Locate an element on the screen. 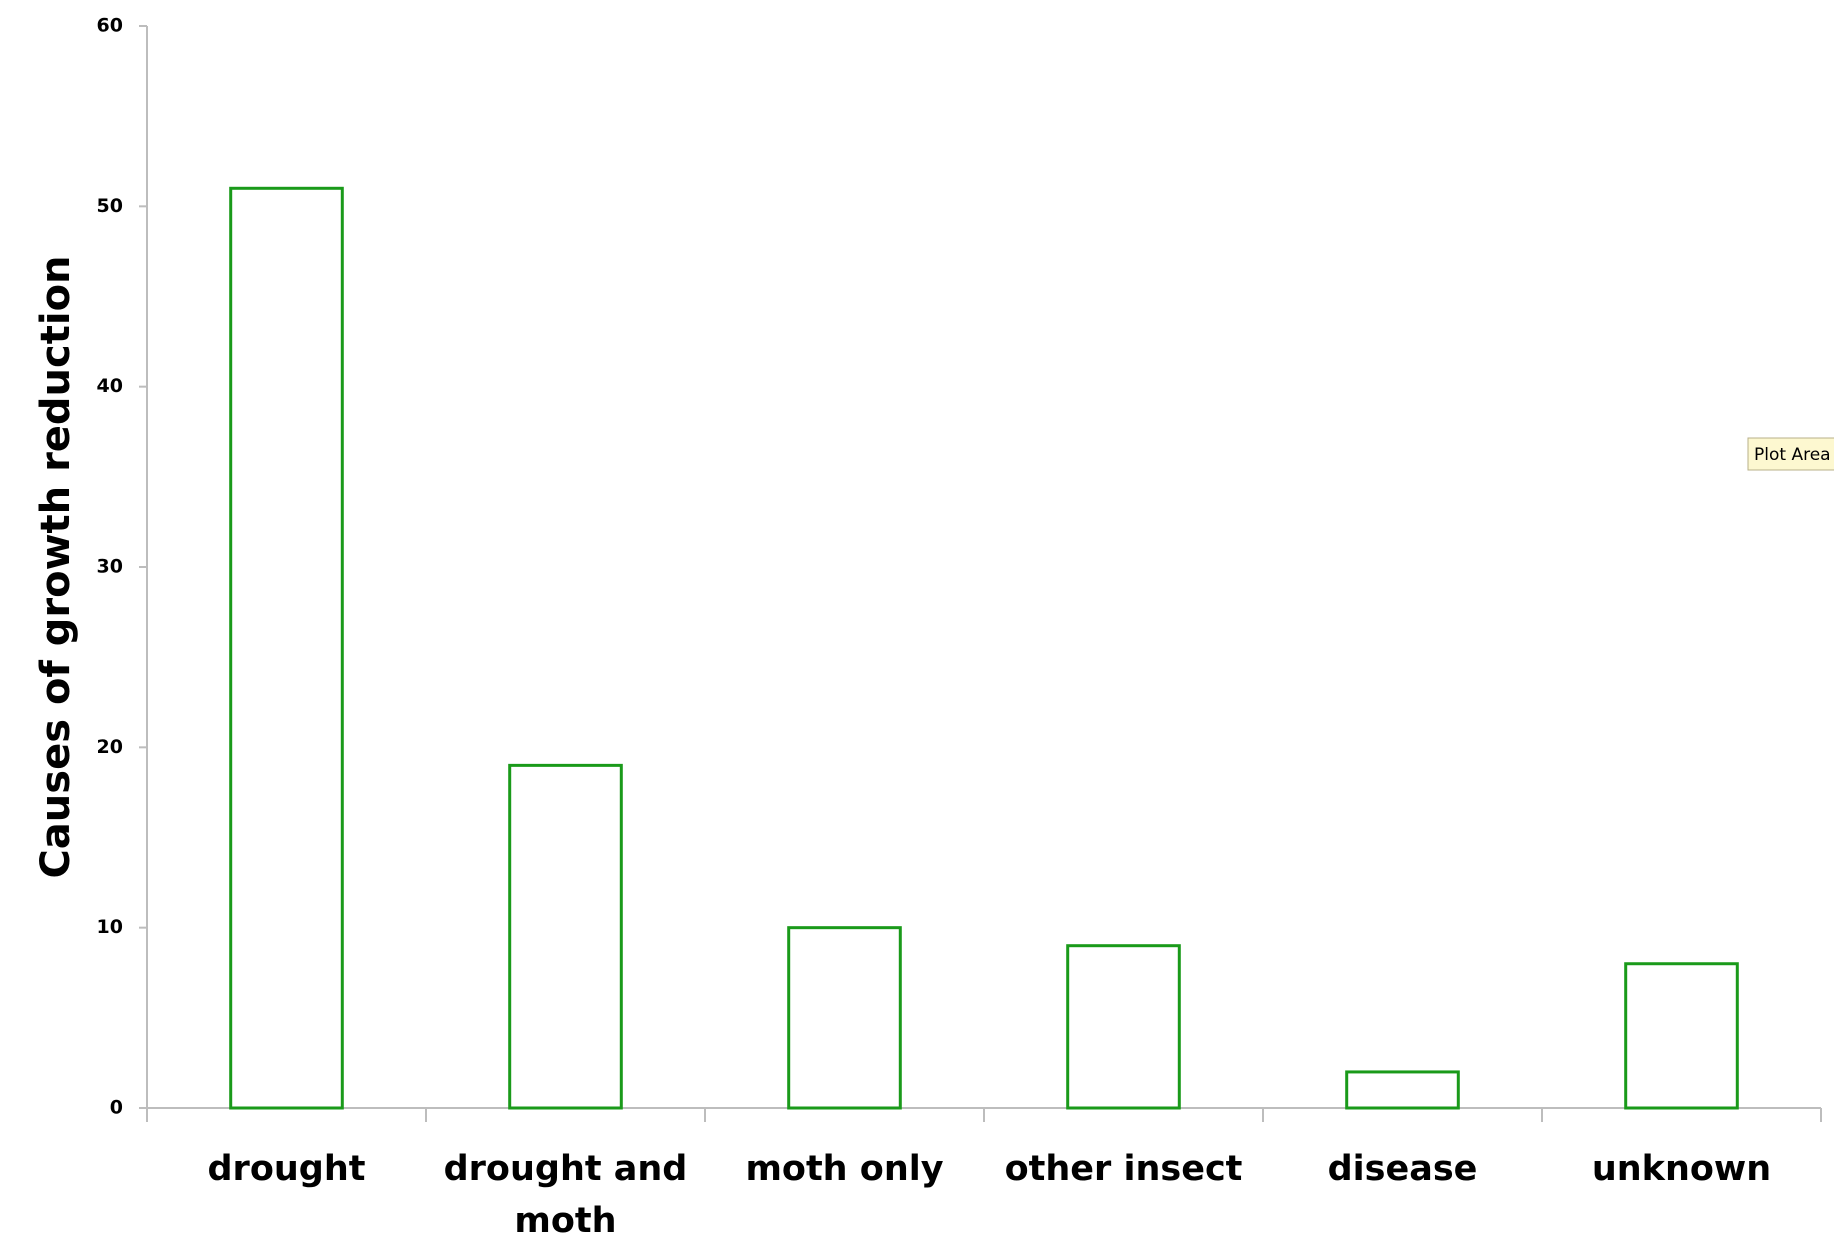 This screenshot has height=1254, width=1834. x-tick-label: other insect is located at coordinates (1124, 1169).